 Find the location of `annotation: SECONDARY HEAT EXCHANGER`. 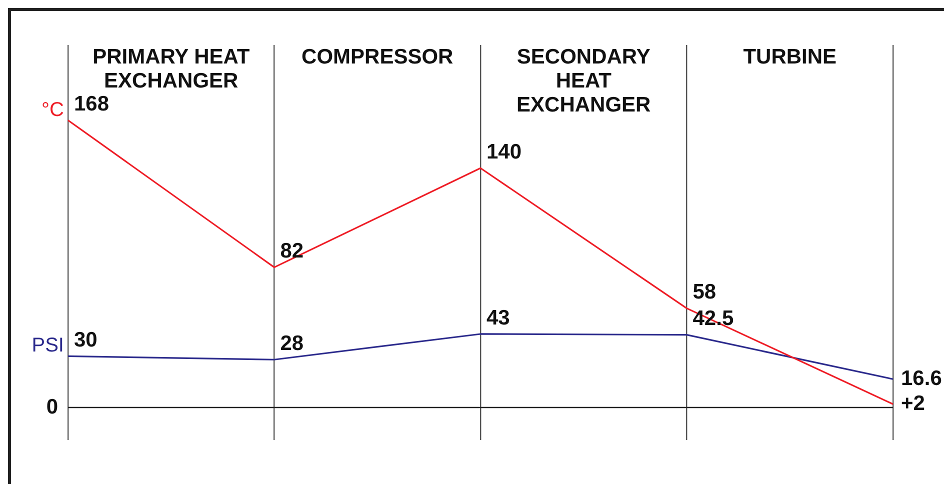

annotation: SECONDARY HEAT EXCHANGER is located at coordinates (583, 80).